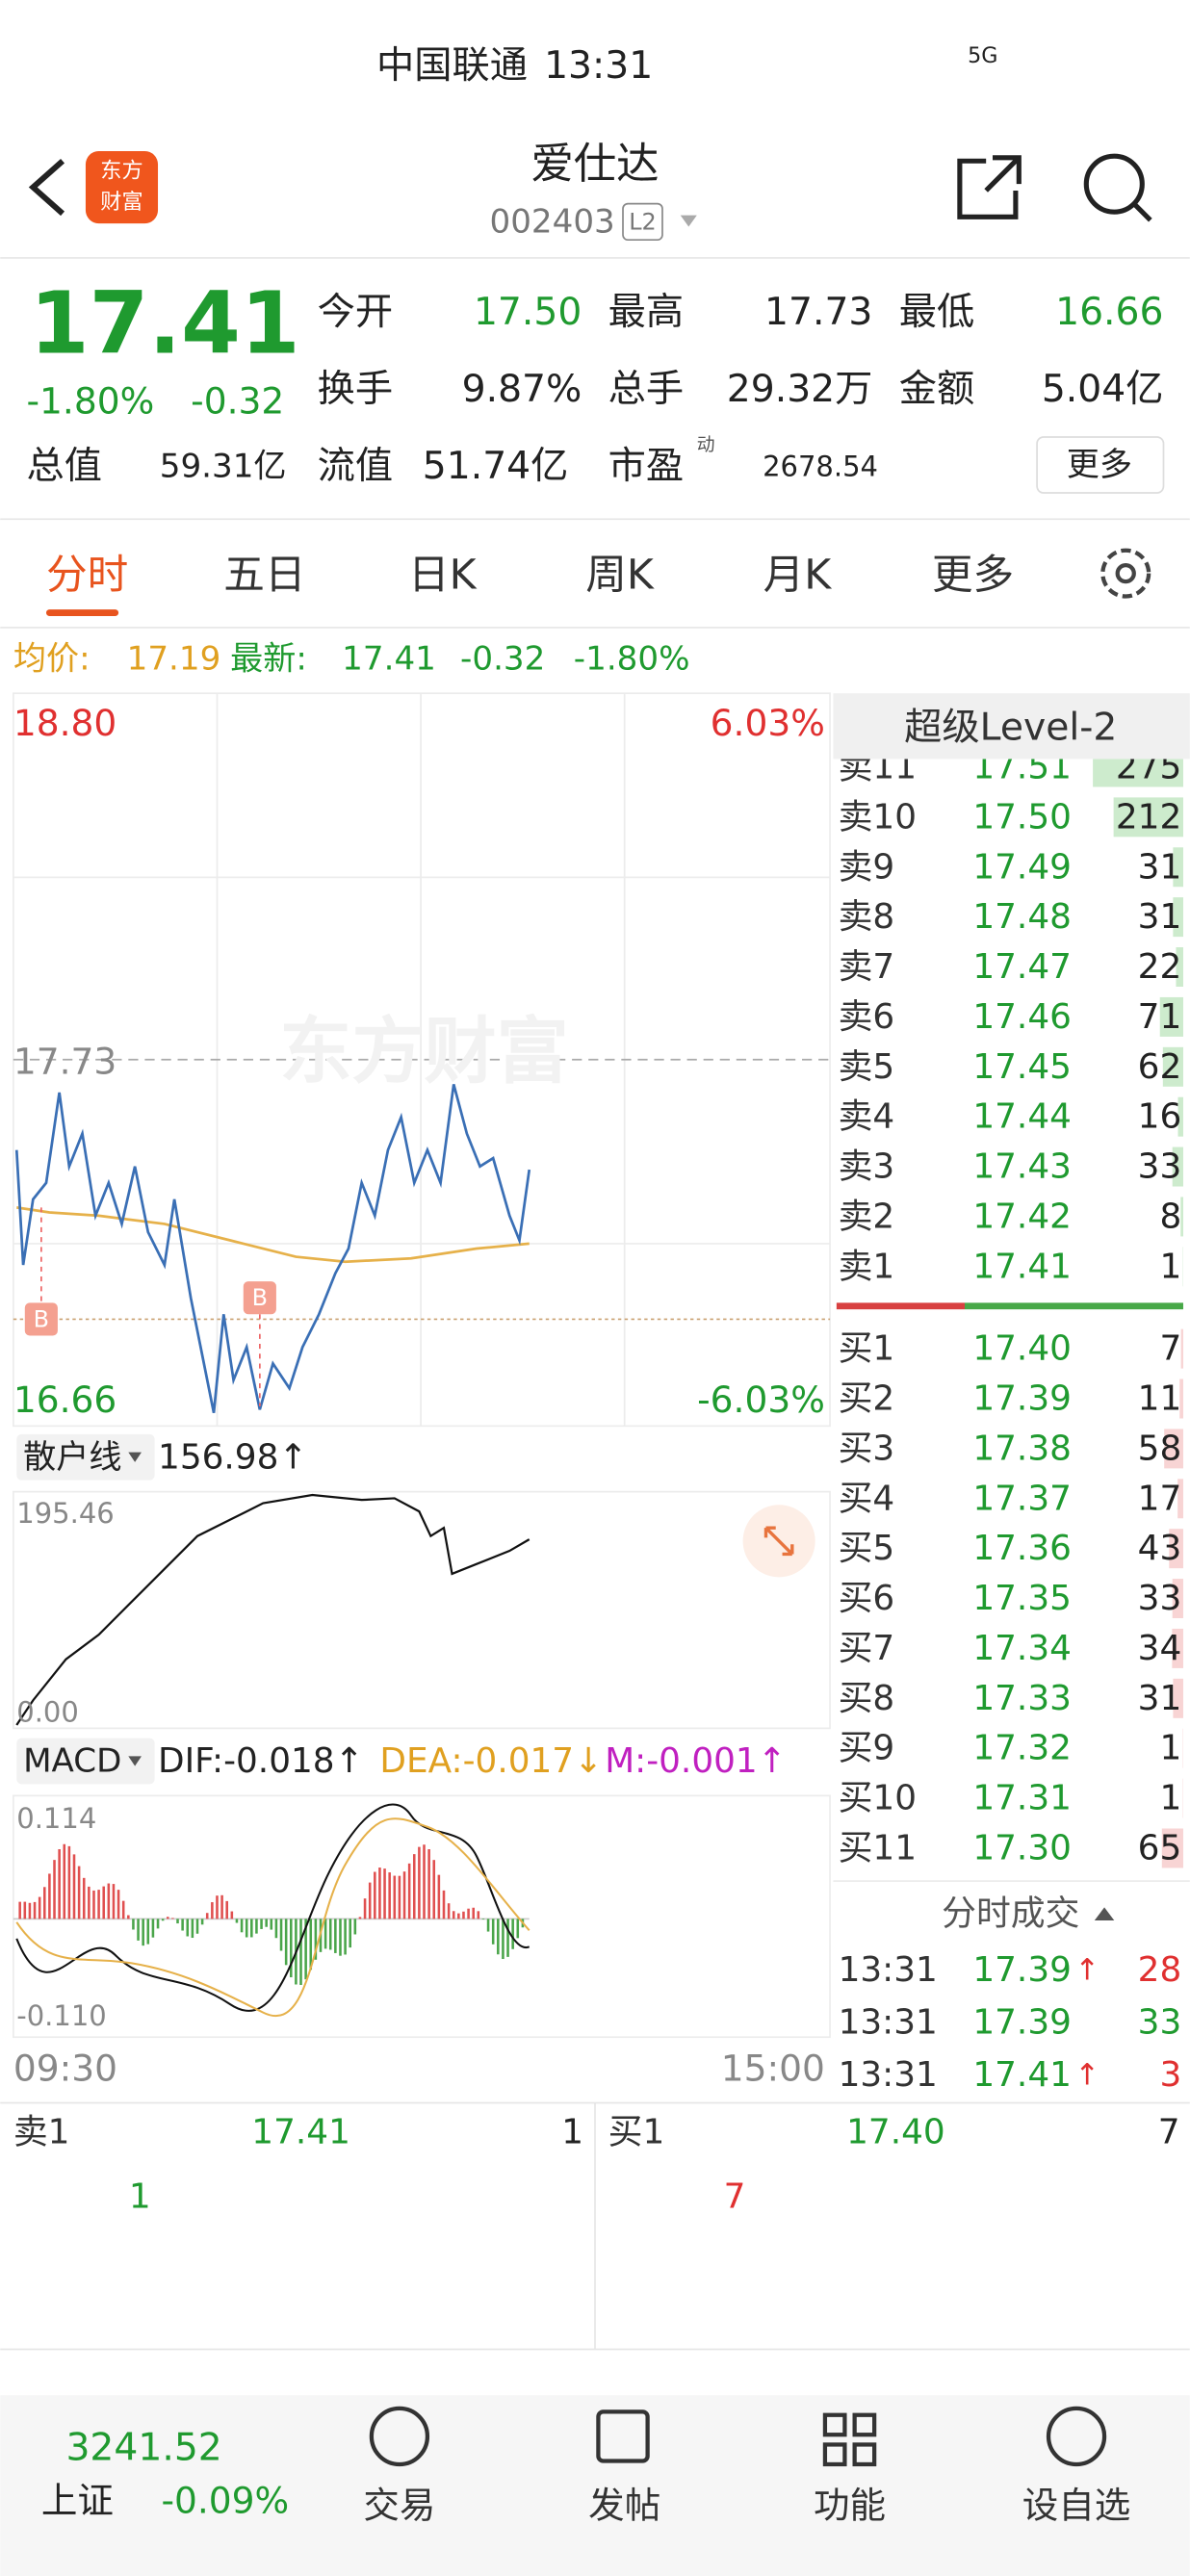  What do you see at coordinates (1126, 574) in the screenshot?
I see `settings-button` at bounding box center [1126, 574].